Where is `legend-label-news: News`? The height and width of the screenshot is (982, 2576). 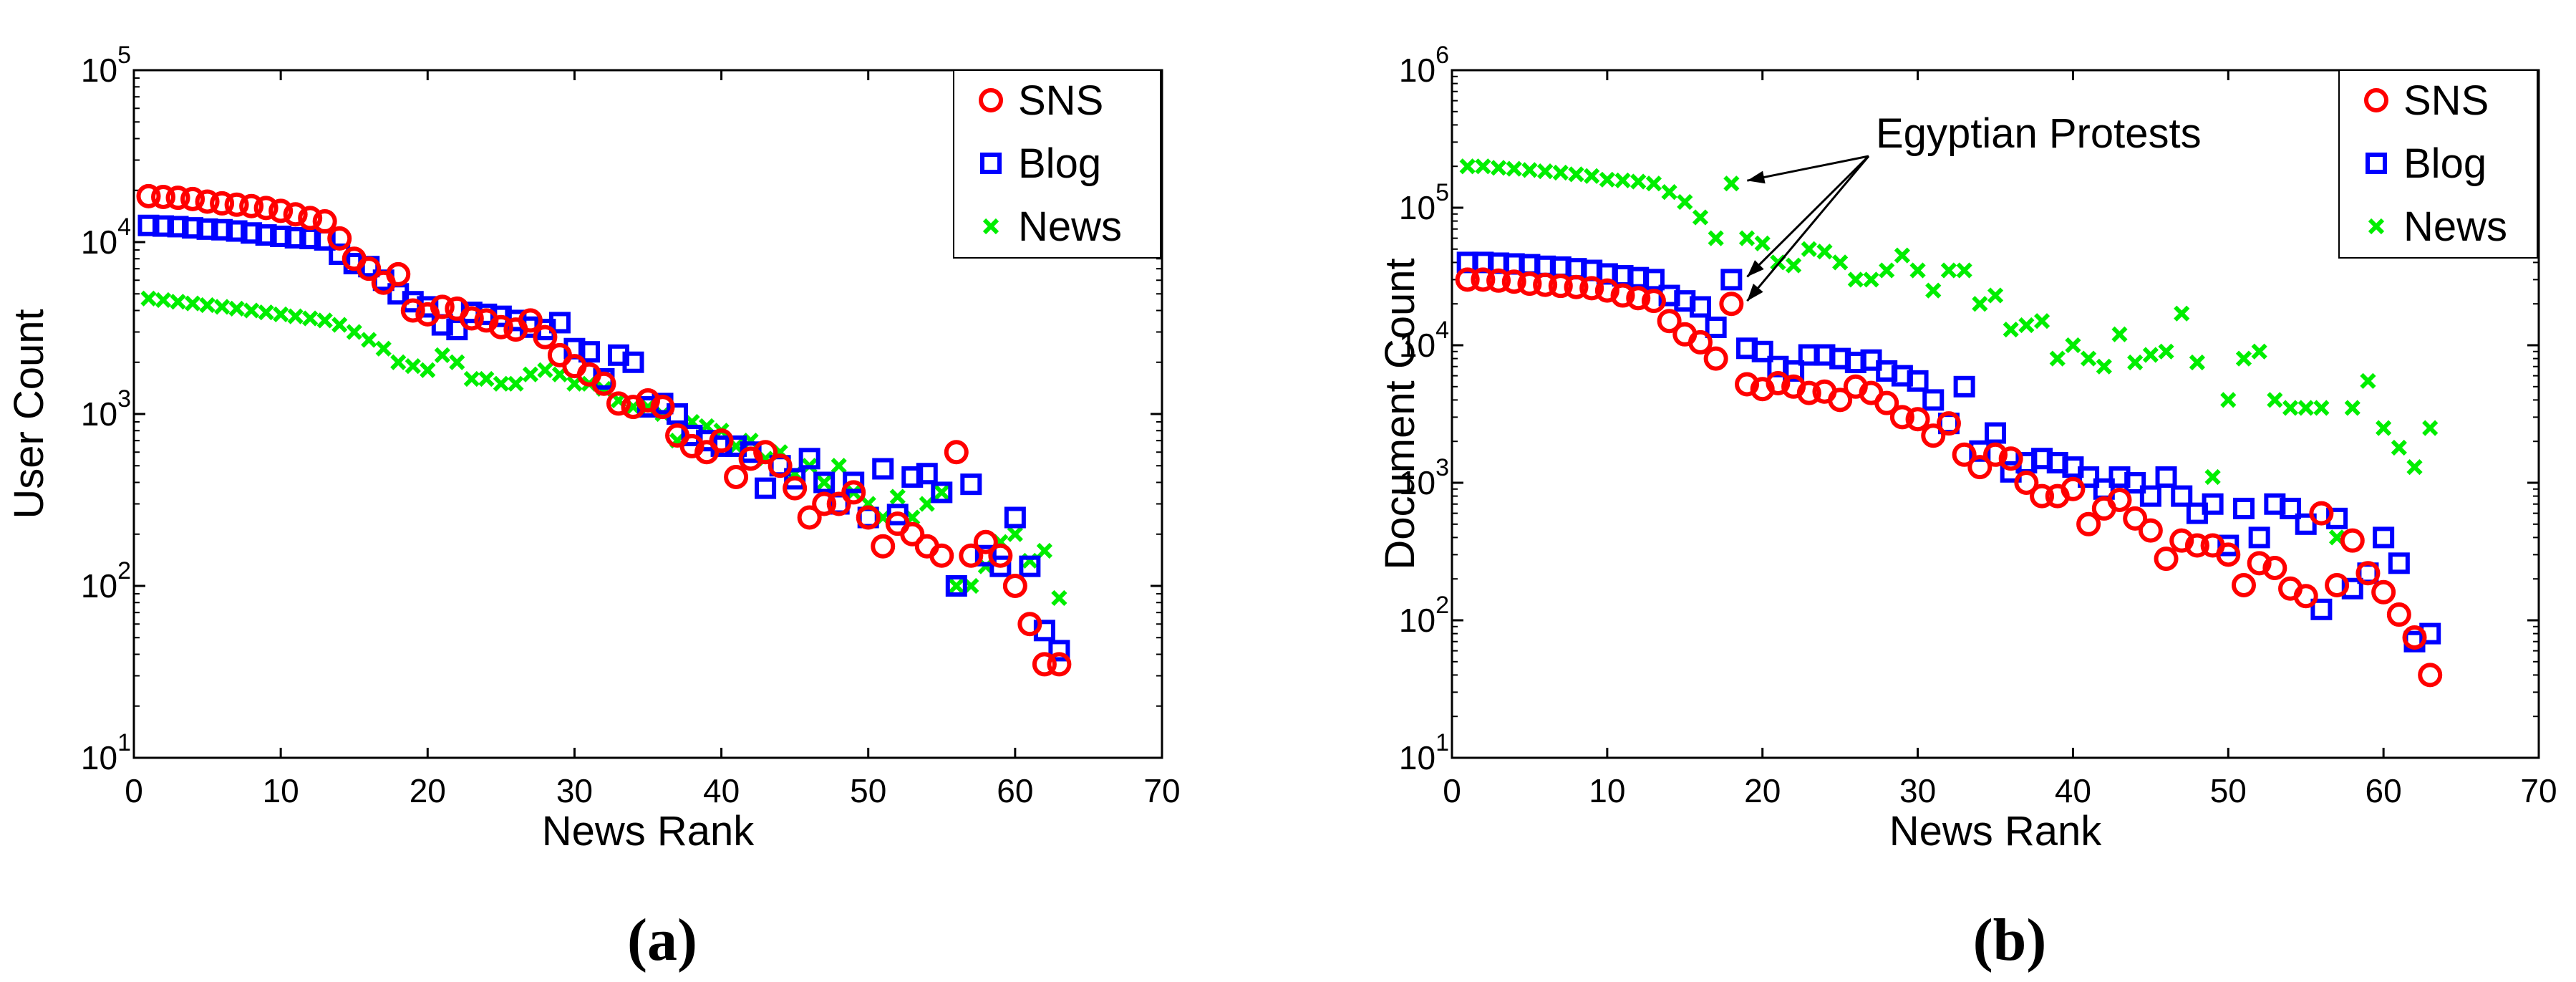
legend-label-news: News is located at coordinates (1070, 226).